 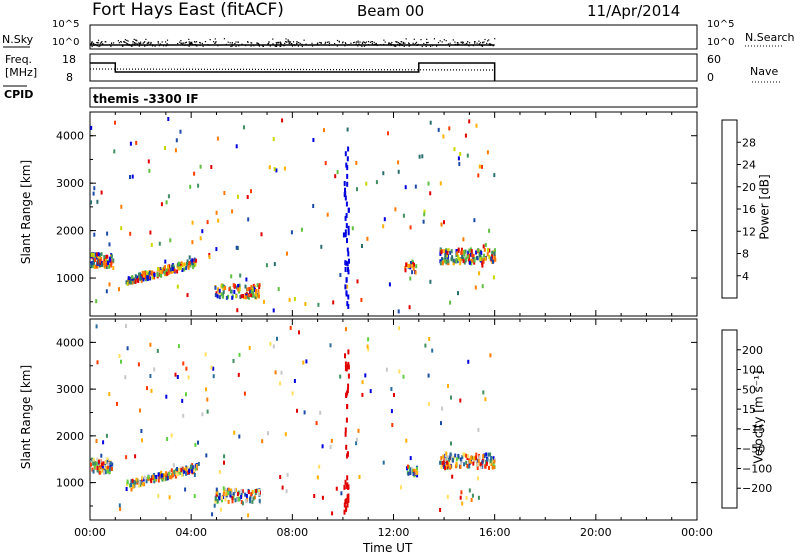 What do you see at coordinates (749, 209) in the screenshot?
I see `power-colorbar-tick-label: 16` at bounding box center [749, 209].